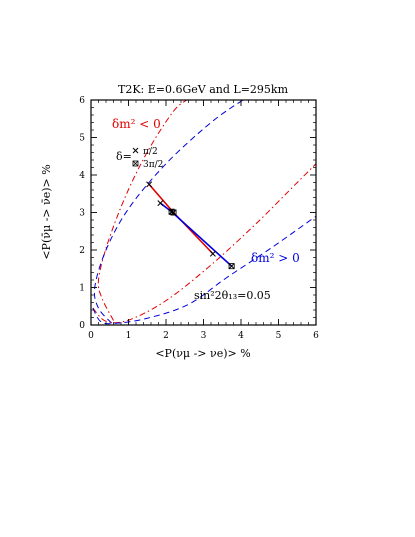  What do you see at coordinates (166, 336) in the screenshot?
I see `x-tick-label: 2` at bounding box center [166, 336].